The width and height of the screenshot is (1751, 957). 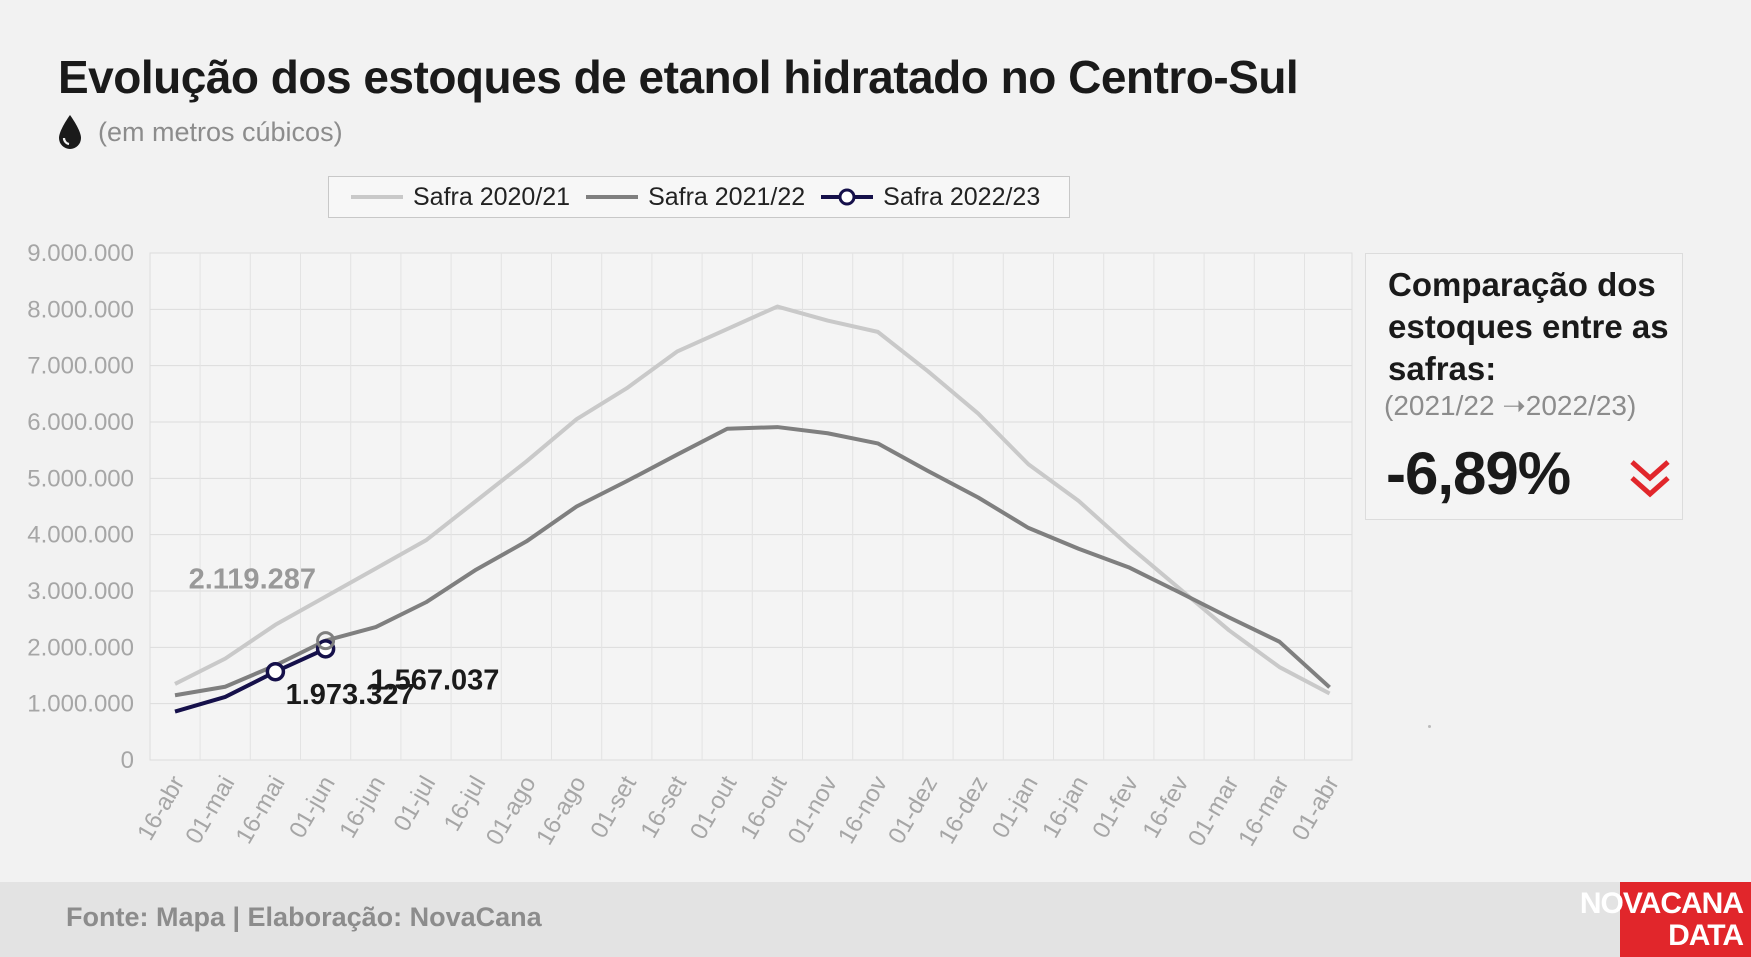 I want to click on x-tick-label: 01-fev, so click(x=1115, y=807).